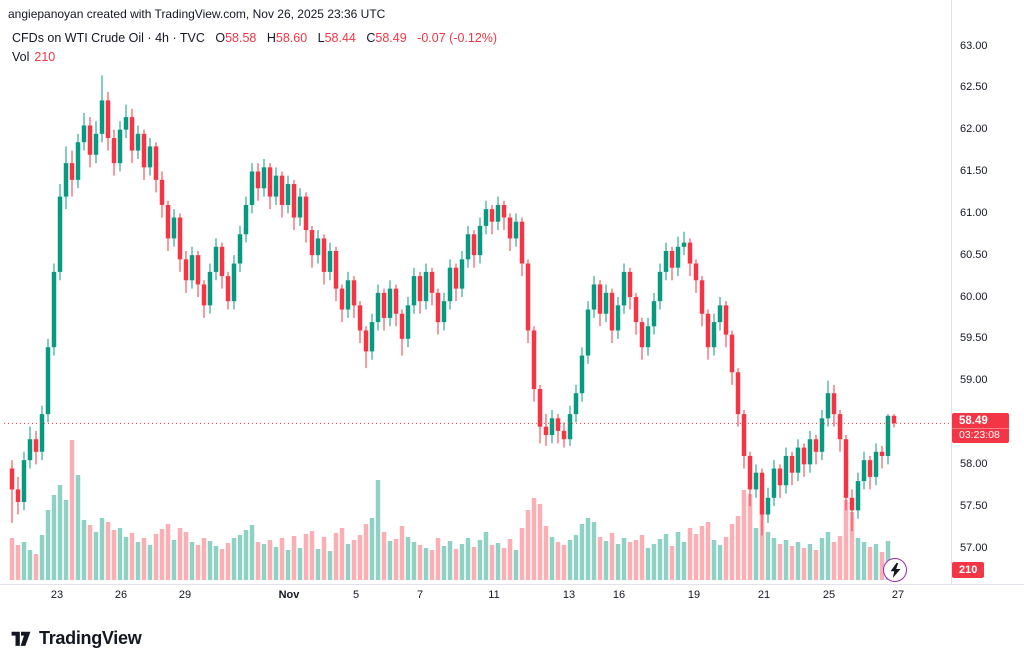 The height and width of the screenshot is (665, 1024). I want to click on price-tick: 57.50, so click(974, 505).